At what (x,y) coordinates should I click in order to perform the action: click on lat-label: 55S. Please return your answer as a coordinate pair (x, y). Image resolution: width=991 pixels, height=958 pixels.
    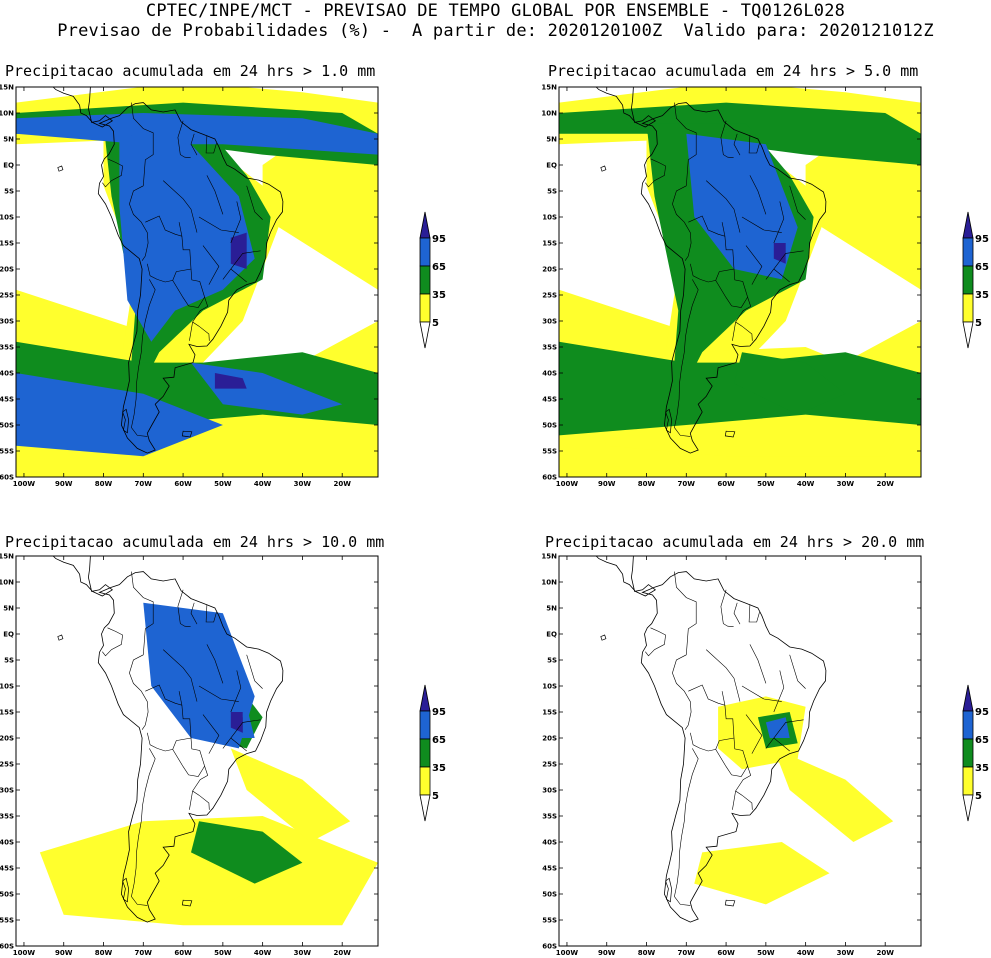
    Looking at the image, I should click on (549, 921).